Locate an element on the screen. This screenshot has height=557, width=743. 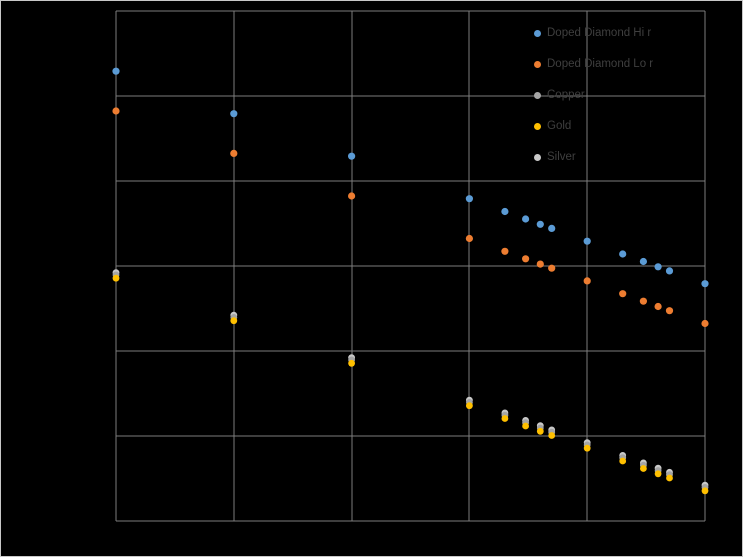
legend-item-gold: Gold is located at coordinates (593, 126).